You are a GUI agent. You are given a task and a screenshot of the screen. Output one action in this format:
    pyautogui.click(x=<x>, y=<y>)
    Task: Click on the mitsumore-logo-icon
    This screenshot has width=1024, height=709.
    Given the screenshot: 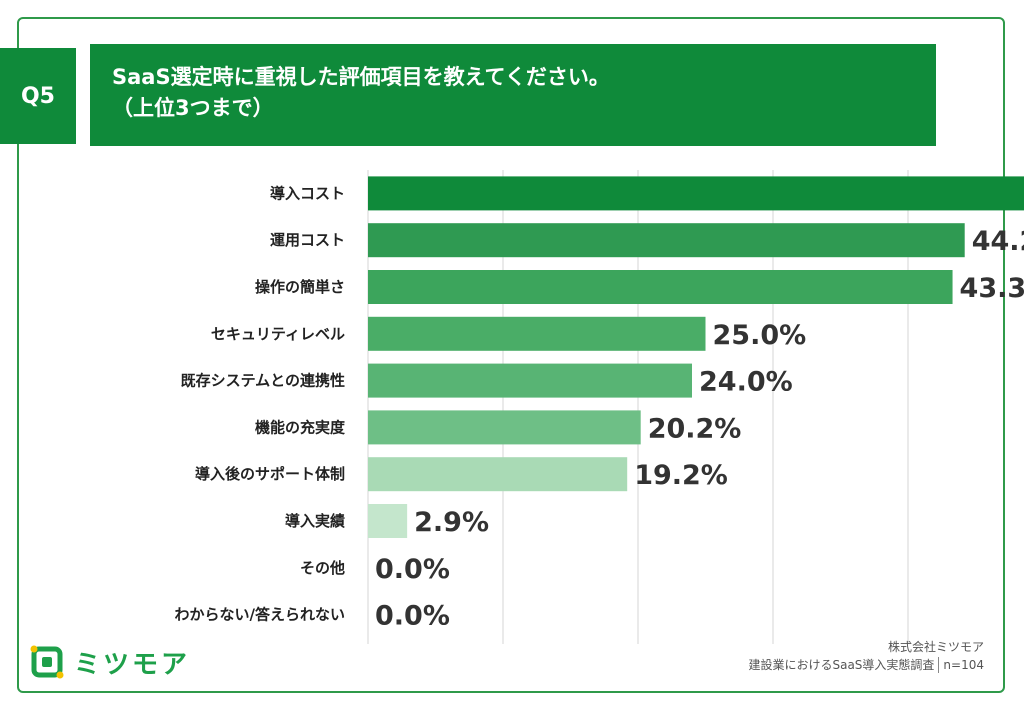 What is the action you would take?
    pyautogui.click(x=47, y=662)
    